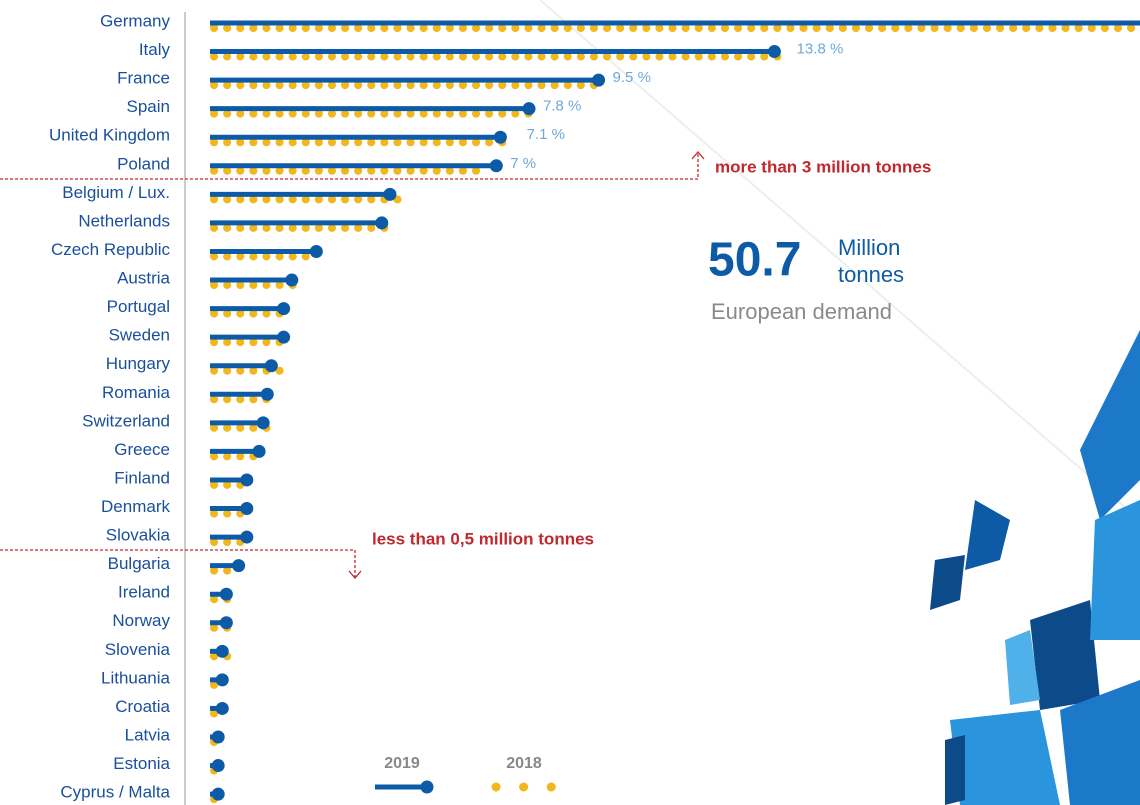 The width and height of the screenshot is (1140, 805). What do you see at coordinates (823, 166) in the screenshot?
I see `threshold-label: more than 3 million tonnes` at bounding box center [823, 166].